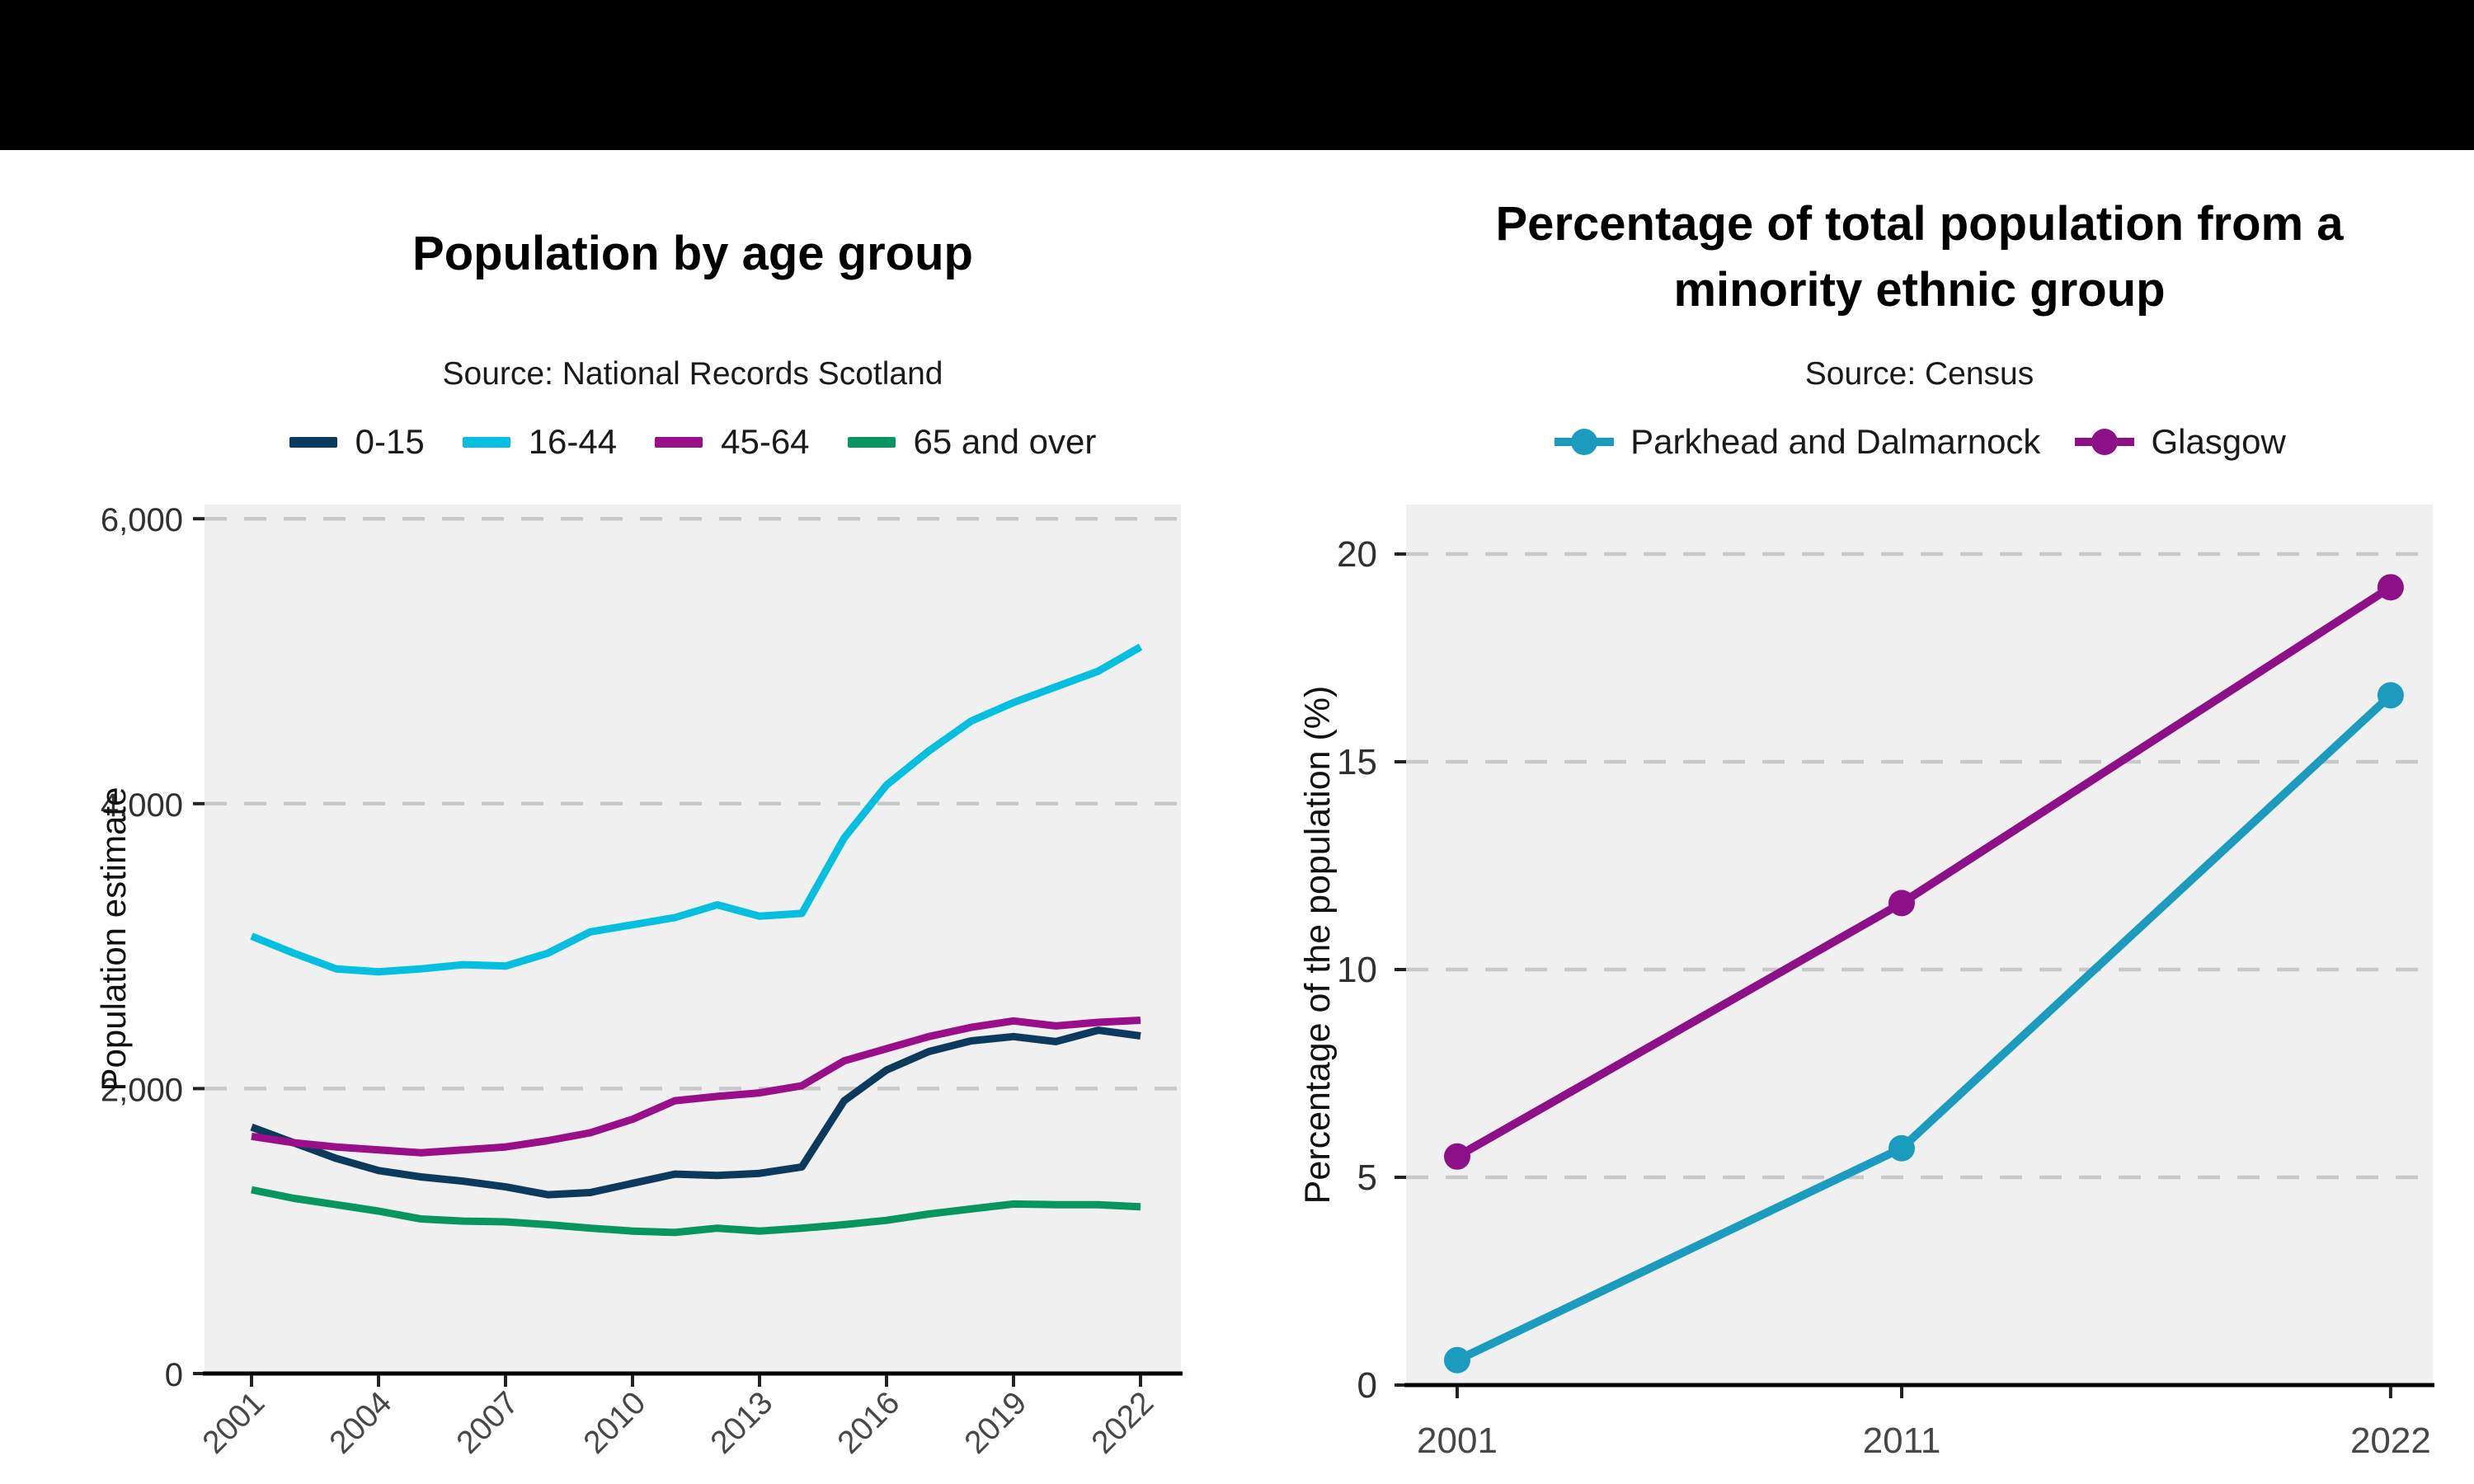 This screenshot has width=2474, height=1484. Describe the element at coordinates (2218, 441) in the screenshot. I see `legend-label: Glasgow` at that location.